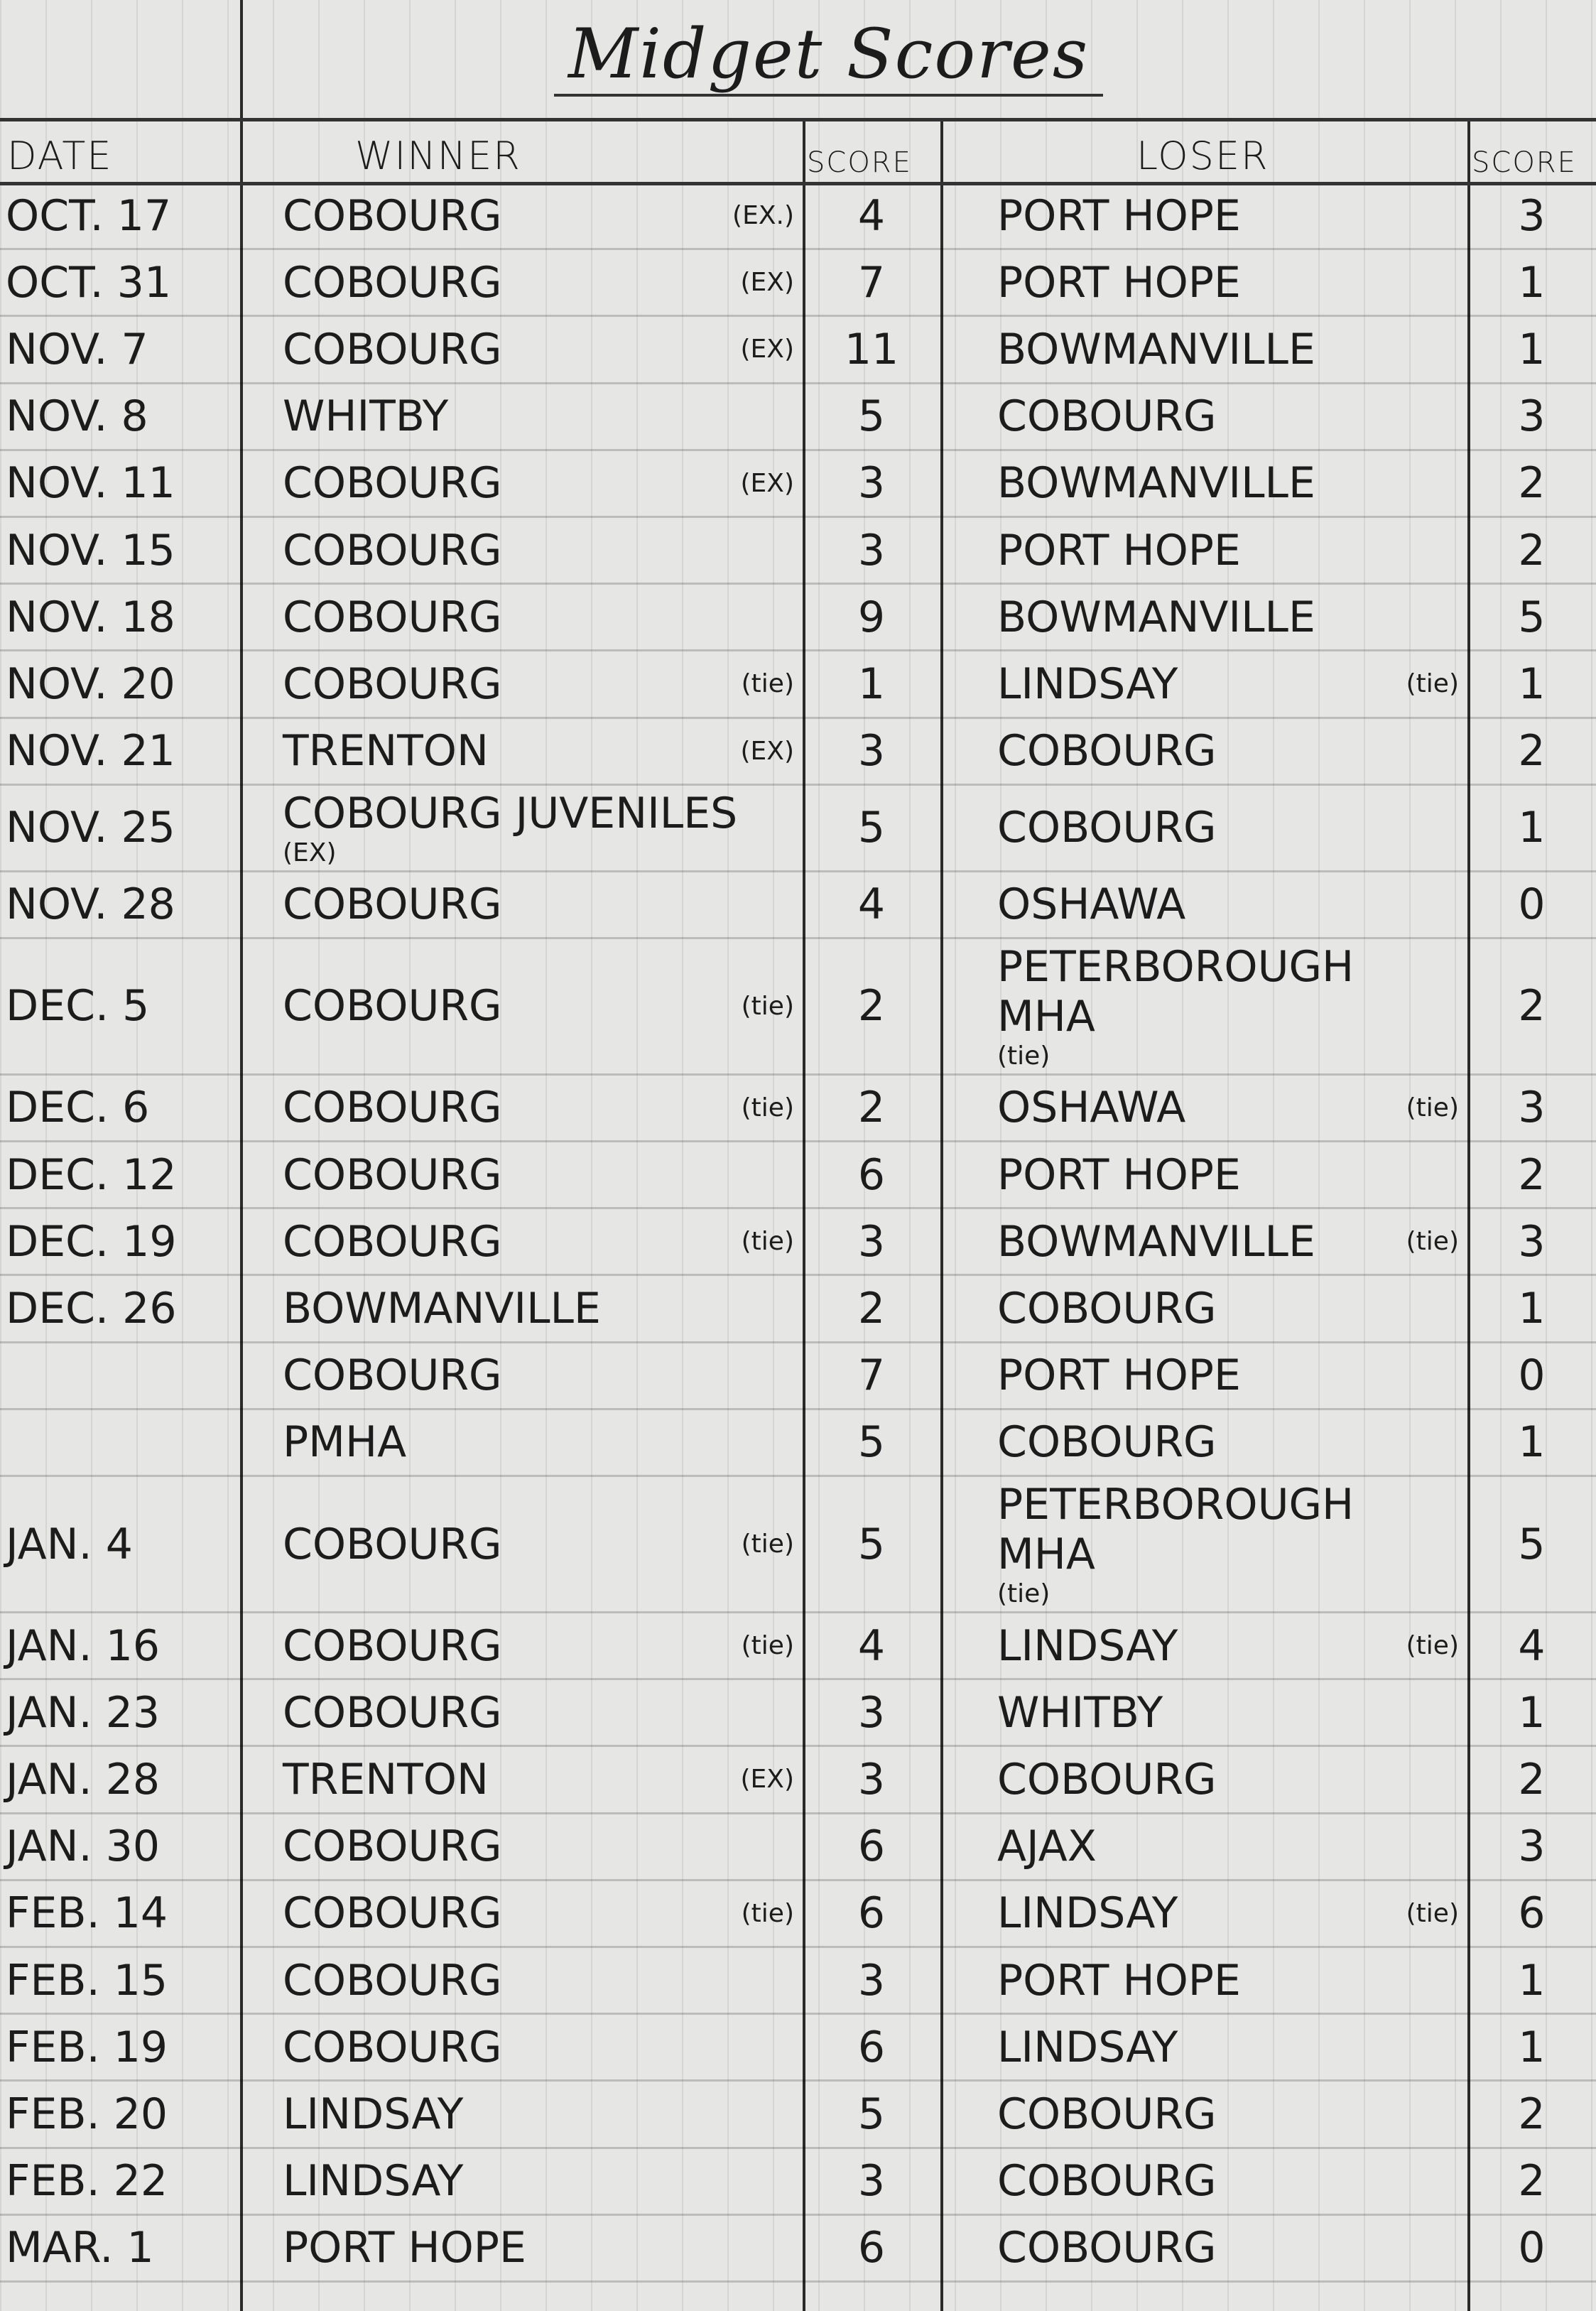  What do you see at coordinates (442, 1309) in the screenshot?
I see `winner-team: BOWMANVILLE` at bounding box center [442, 1309].